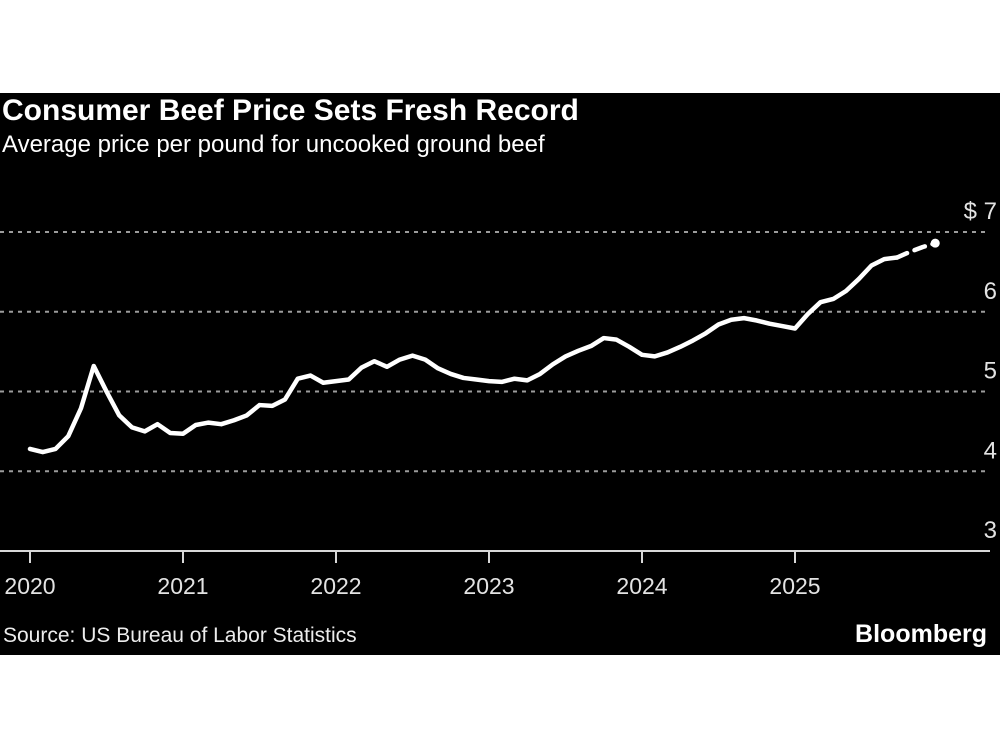 The image size is (1000, 750). What do you see at coordinates (290, 110) in the screenshot?
I see `chart-title: Consumer Beef Price Sets Fresh Record` at bounding box center [290, 110].